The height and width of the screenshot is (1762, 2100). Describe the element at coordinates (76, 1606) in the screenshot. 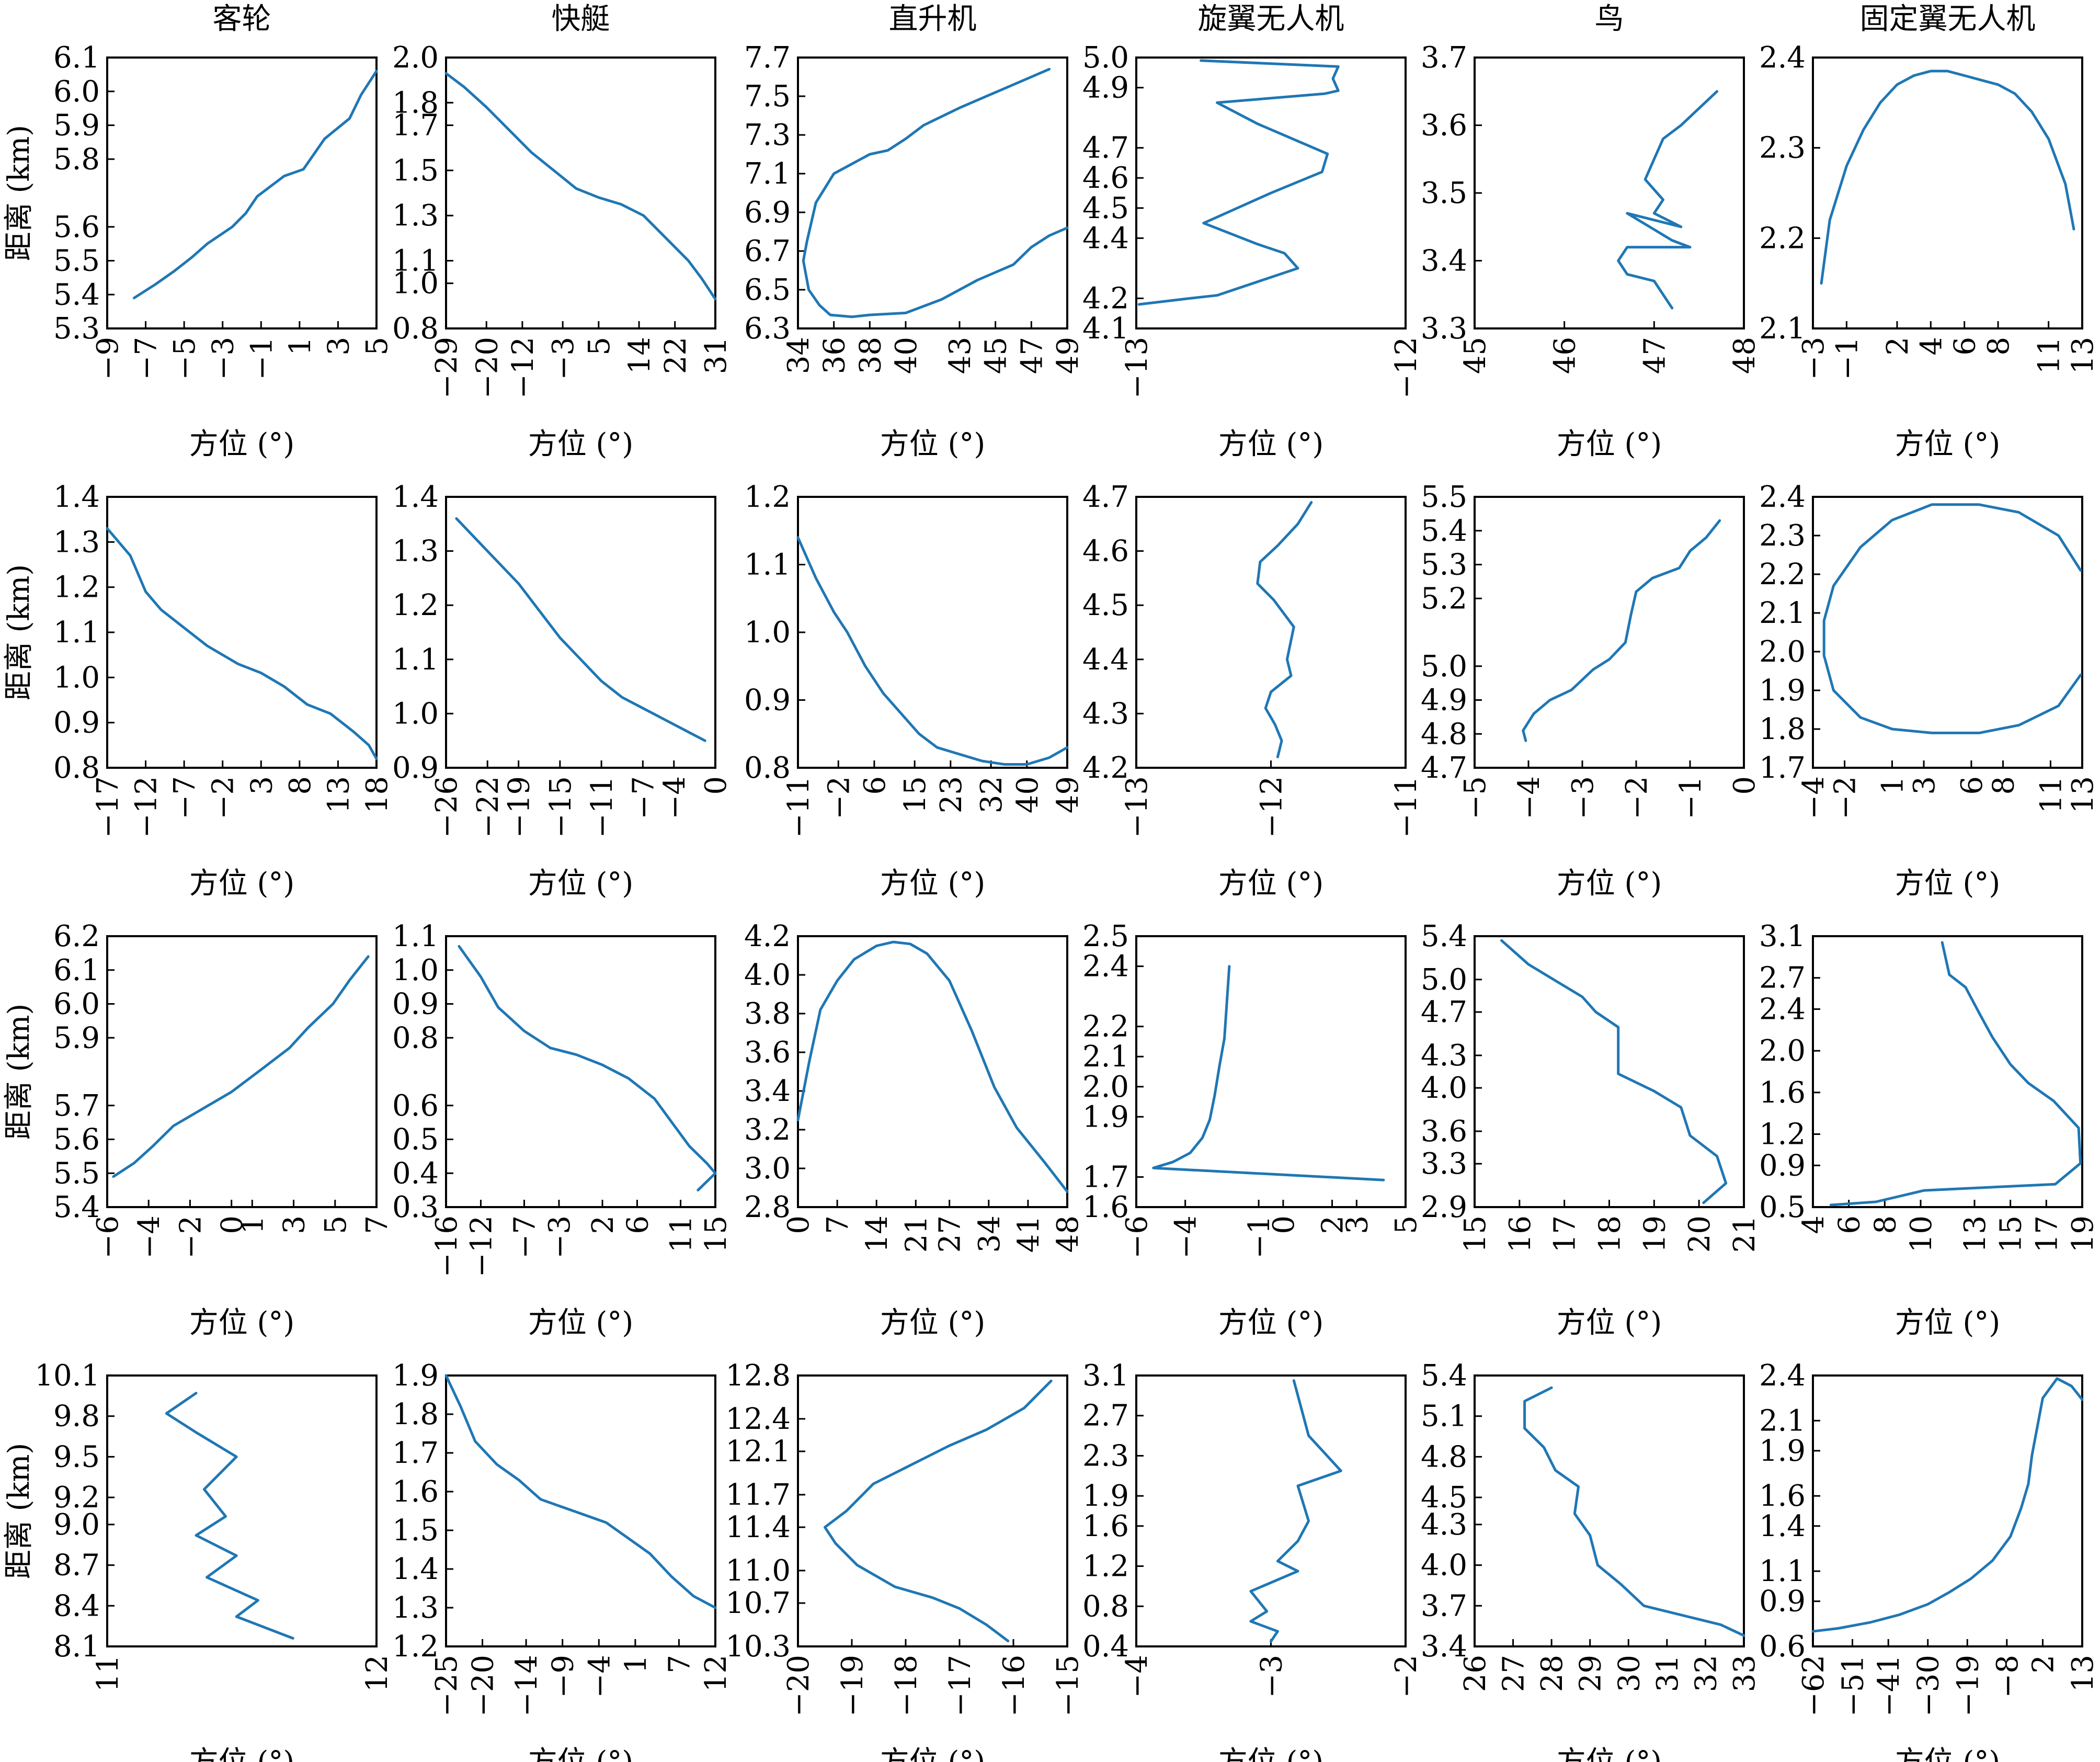

I see `y-tick-label: 8.4` at that location.